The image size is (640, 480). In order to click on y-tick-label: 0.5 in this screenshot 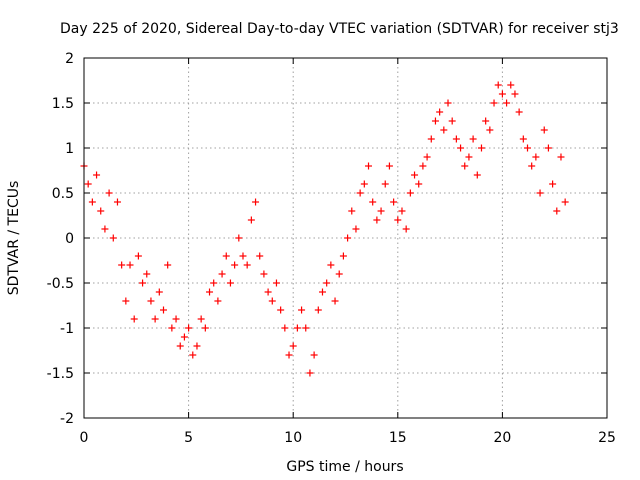, I will do `click(63, 194)`.